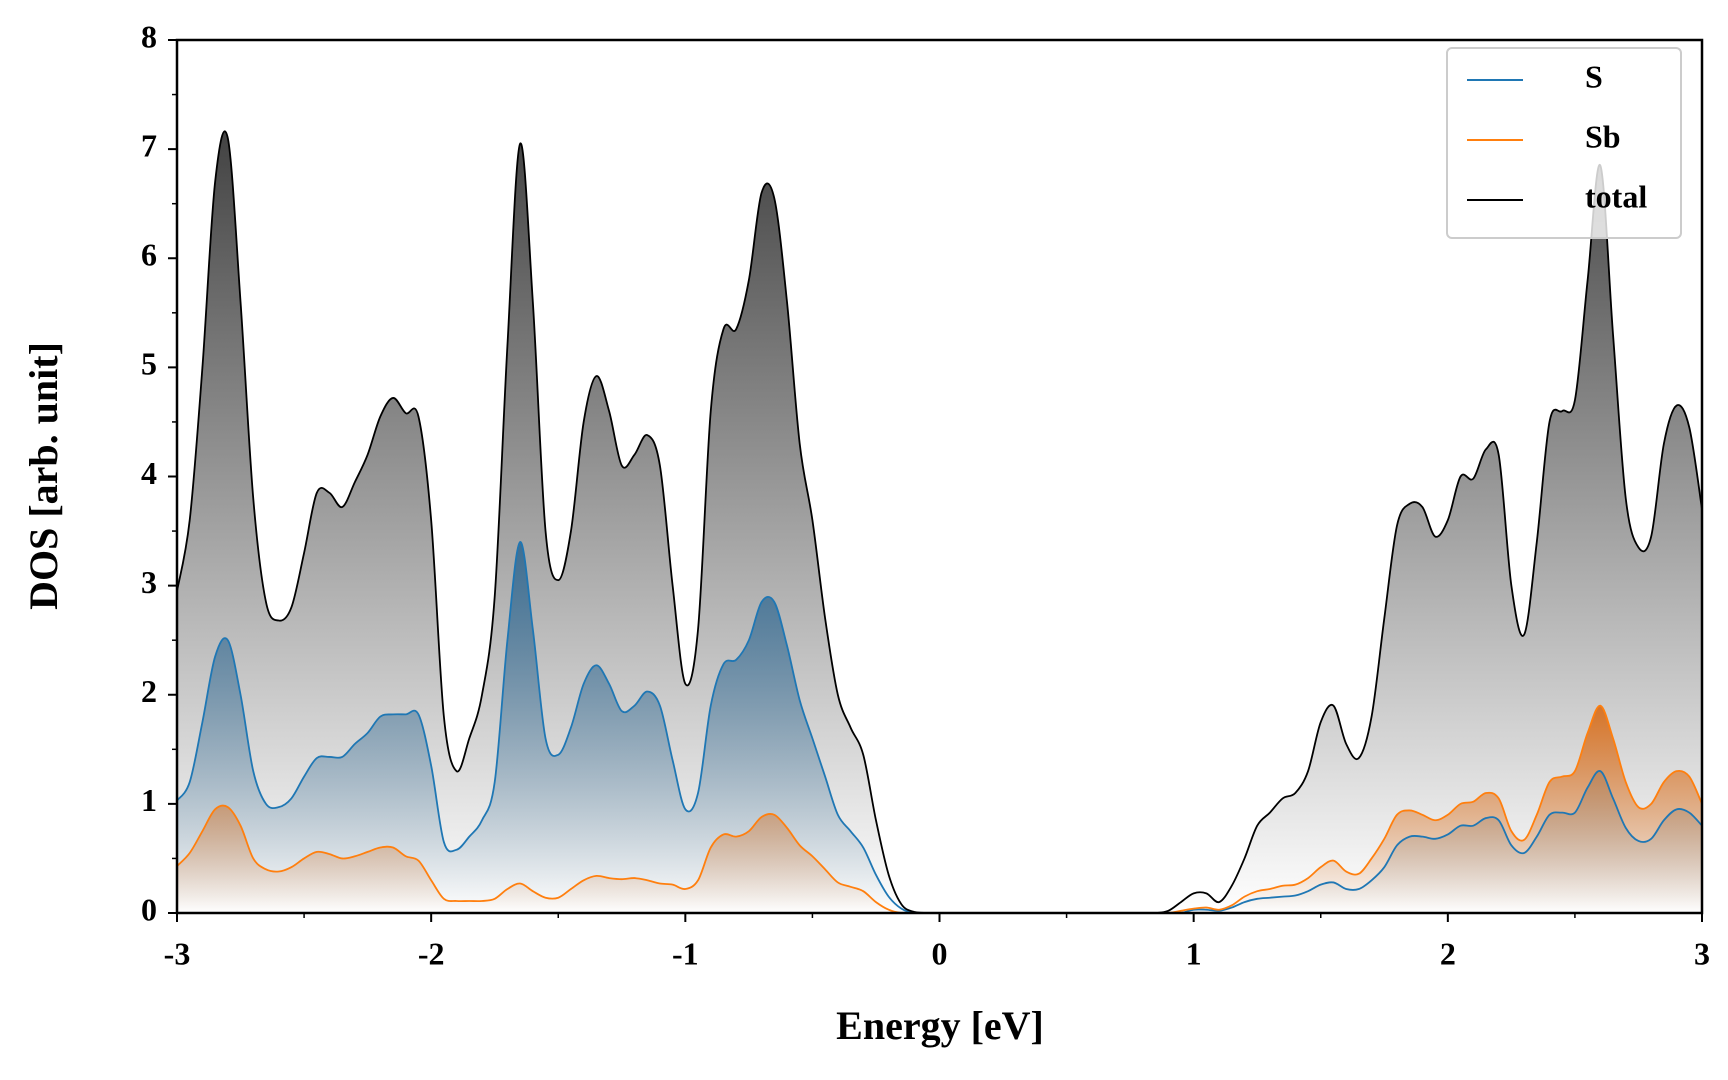 The image size is (1728, 1080). I want to click on x-tick-label: 1, so click(1194, 953).